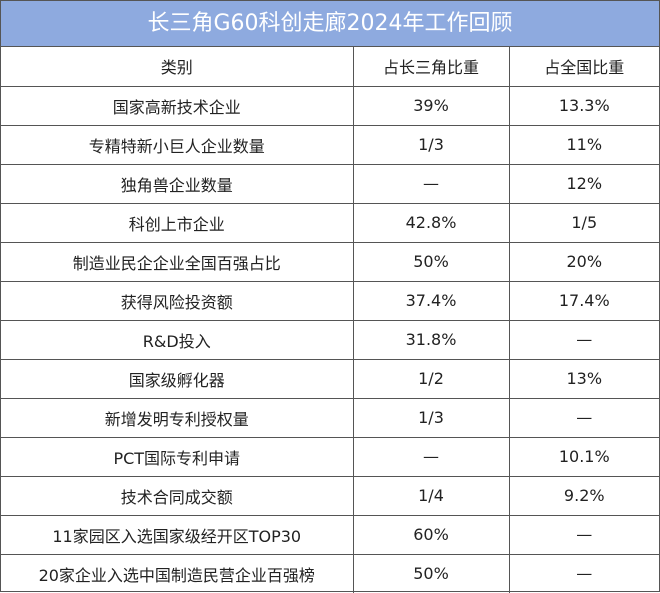 Image resolution: width=660 pixels, height=593 pixels. I want to click on header-cell: 占长三角比重, so click(431, 67).